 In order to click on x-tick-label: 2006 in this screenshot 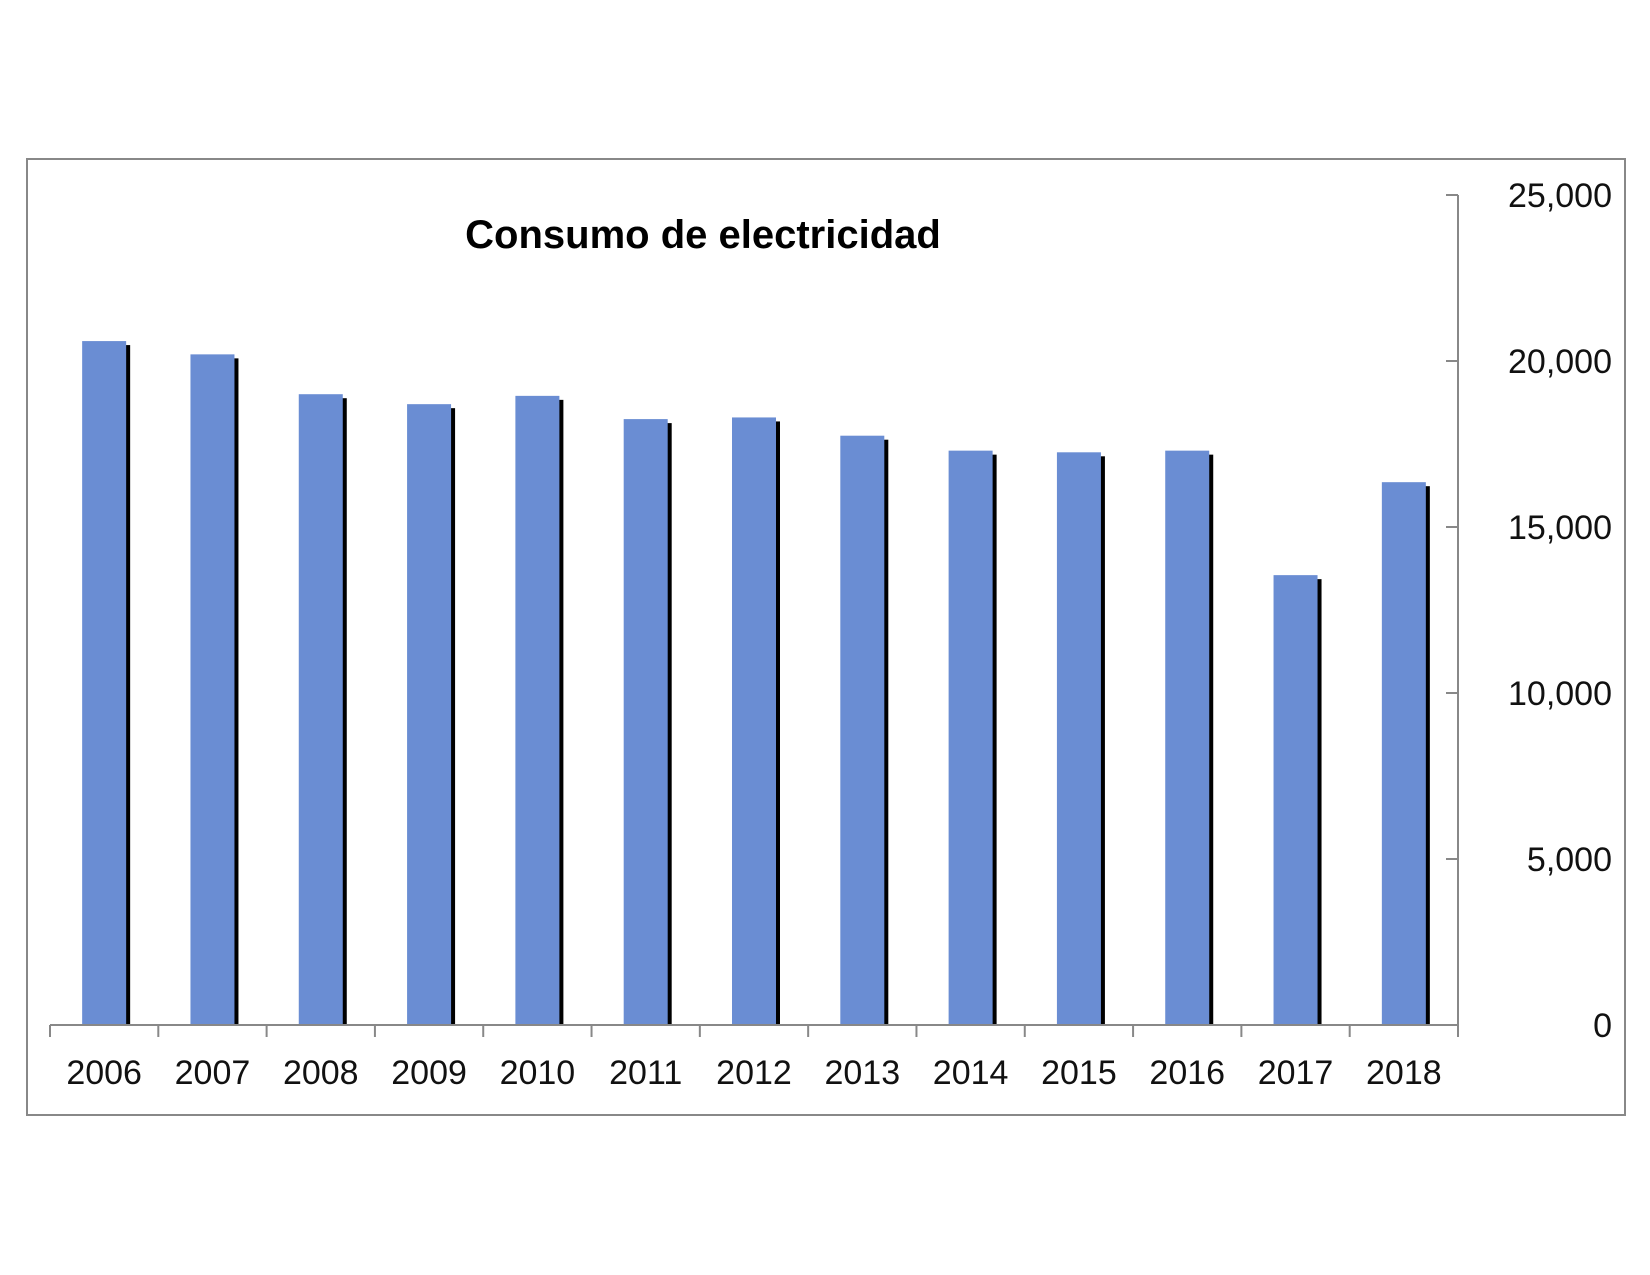, I will do `click(104, 1073)`.